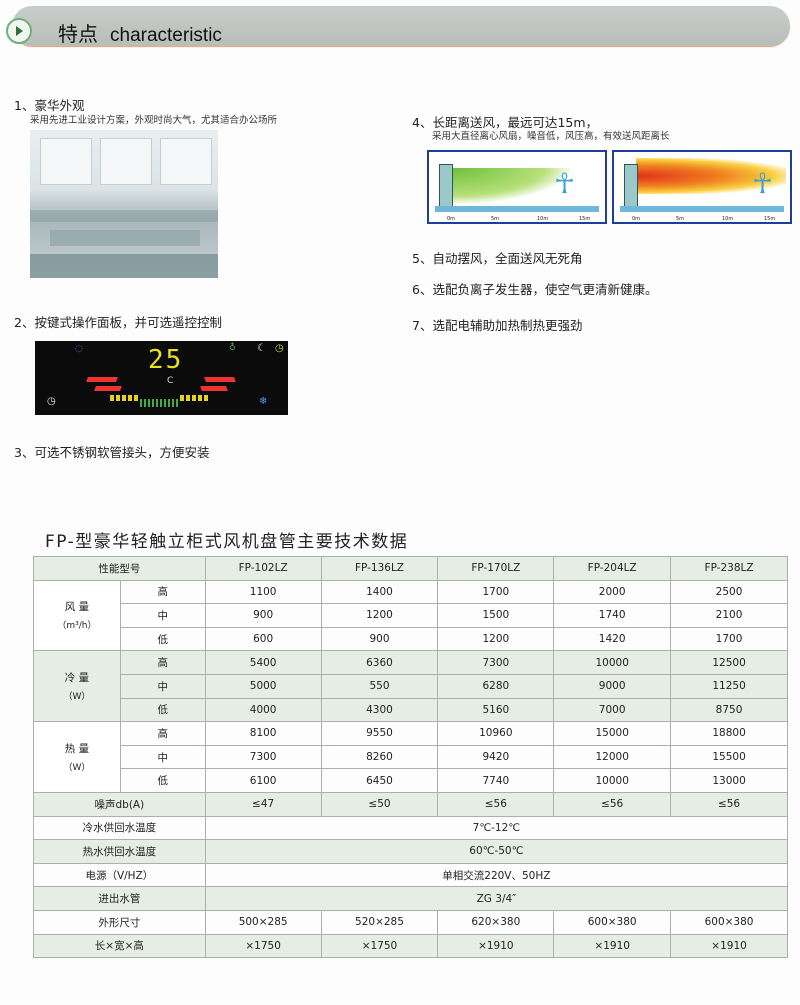  What do you see at coordinates (78, 35) in the screenshot?
I see `header-title-cn: 特点` at bounding box center [78, 35].